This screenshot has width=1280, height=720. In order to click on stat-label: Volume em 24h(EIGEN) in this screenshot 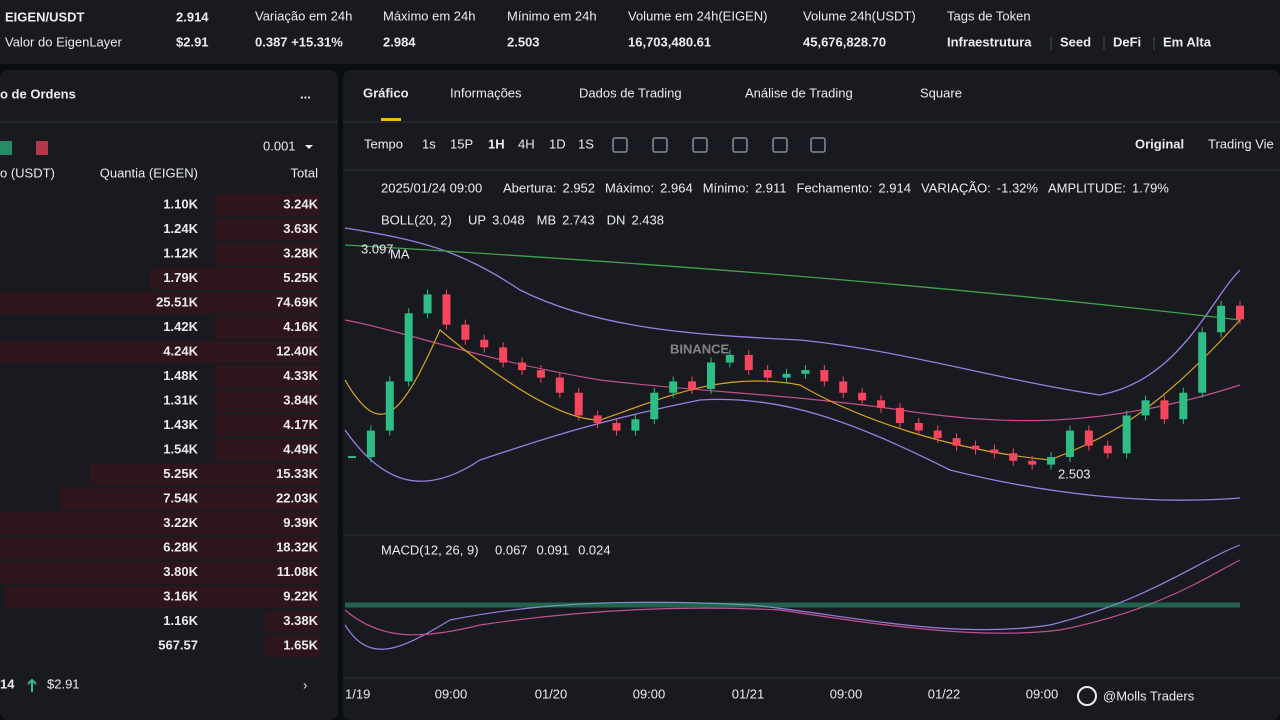, I will do `click(697, 15)`.